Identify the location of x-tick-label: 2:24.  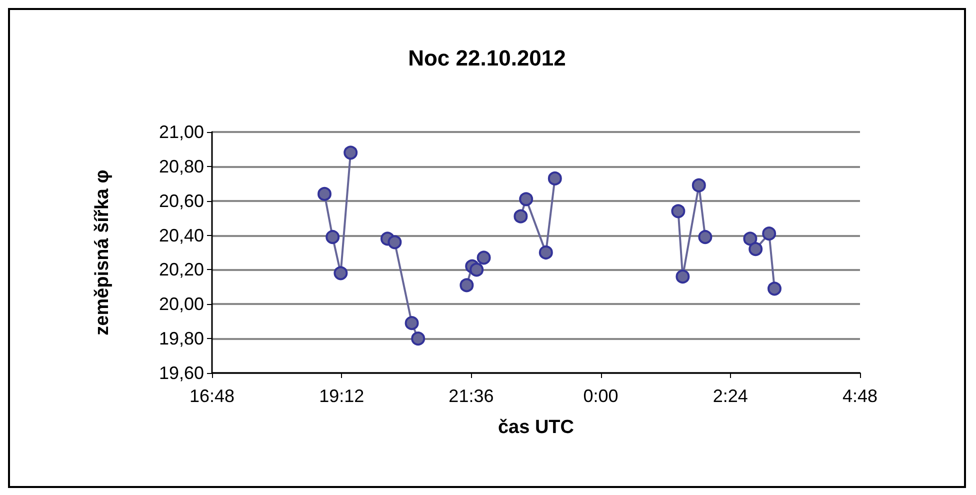
(730, 396).